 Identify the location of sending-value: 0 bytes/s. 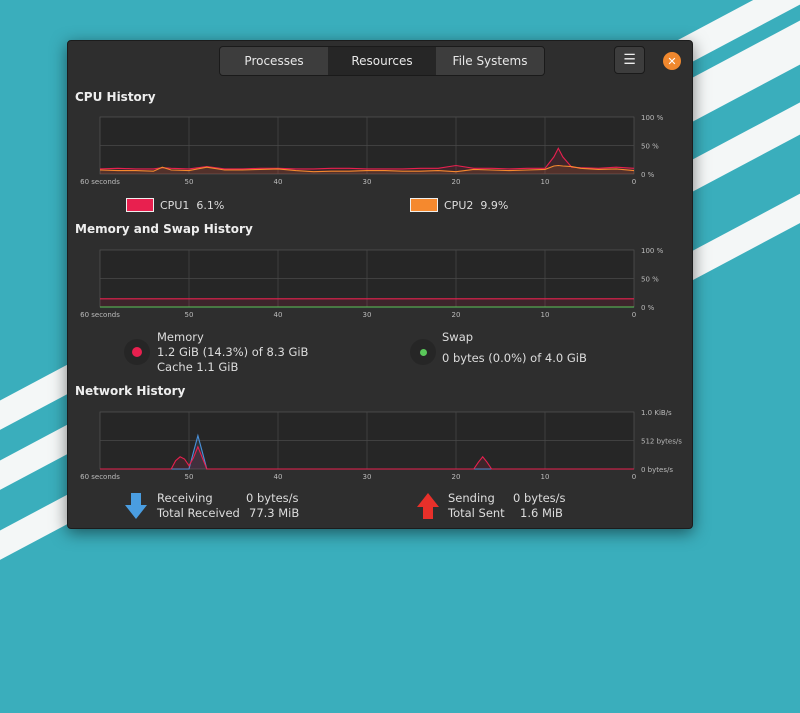
(539, 498).